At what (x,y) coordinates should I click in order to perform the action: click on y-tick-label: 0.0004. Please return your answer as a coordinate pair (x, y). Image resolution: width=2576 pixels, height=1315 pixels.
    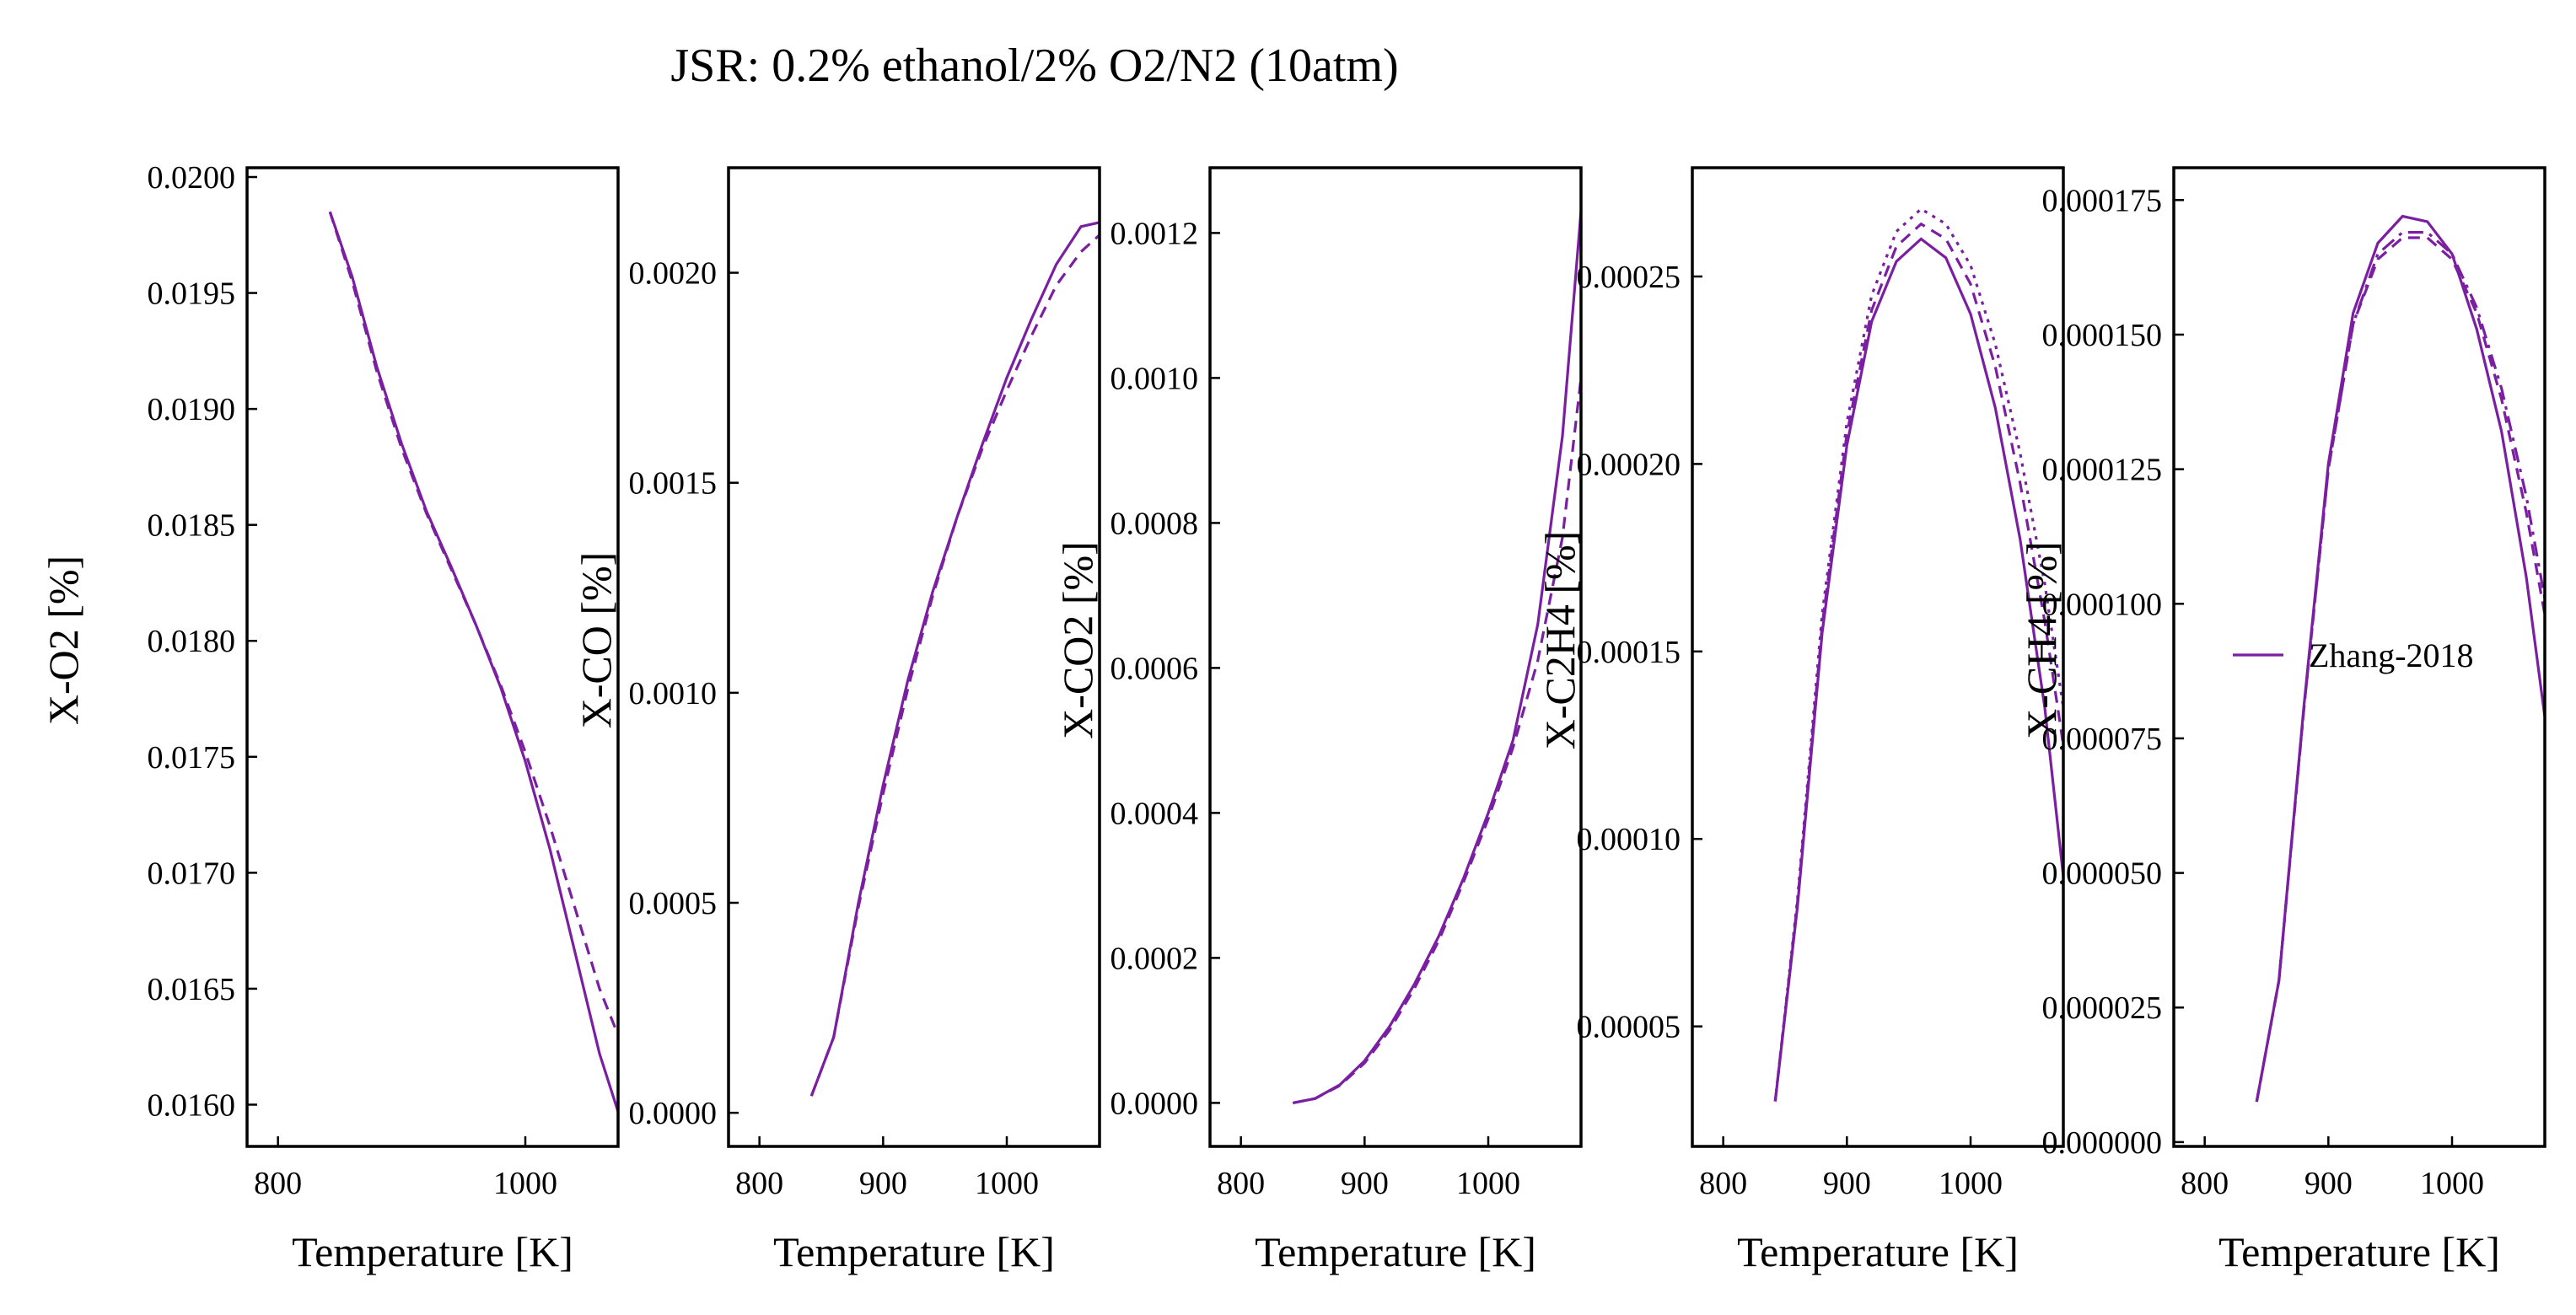
    Looking at the image, I should click on (1155, 813).